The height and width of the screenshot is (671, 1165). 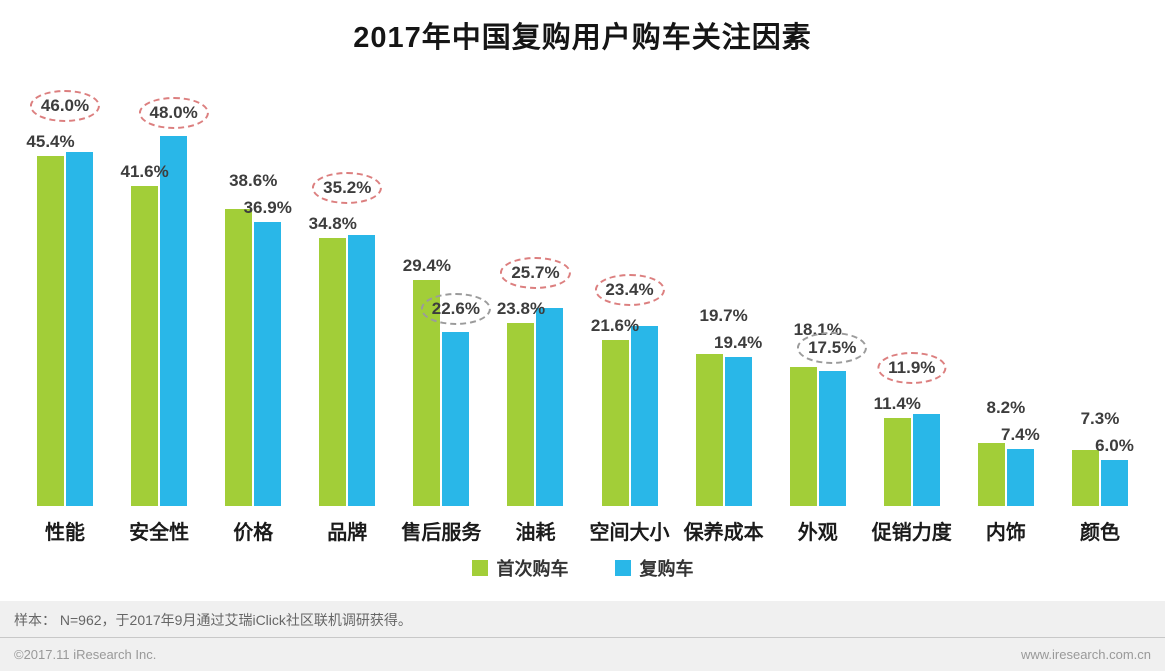 What do you see at coordinates (582, 38) in the screenshot?
I see `chart-title: 2017年中国复购用户购车关注因素` at bounding box center [582, 38].